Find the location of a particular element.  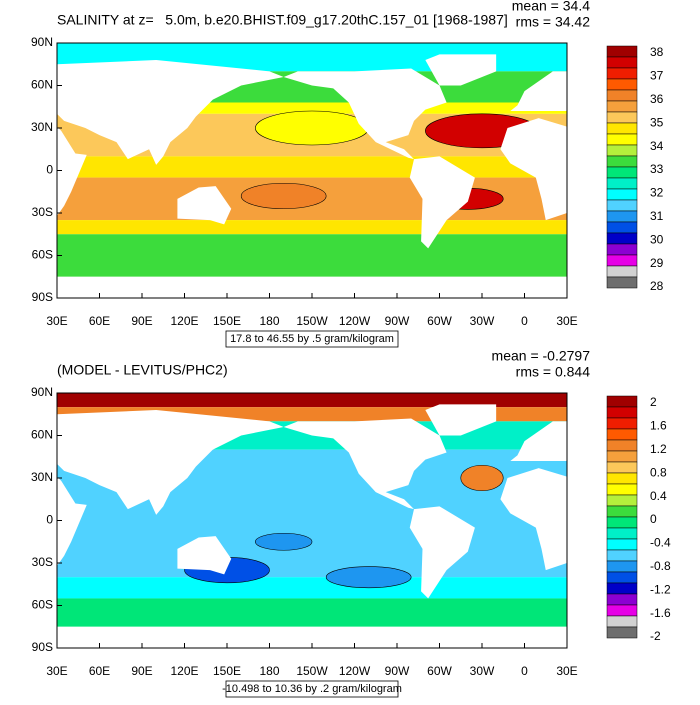

colorbar-label: 1.6 is located at coordinates (658, 426).